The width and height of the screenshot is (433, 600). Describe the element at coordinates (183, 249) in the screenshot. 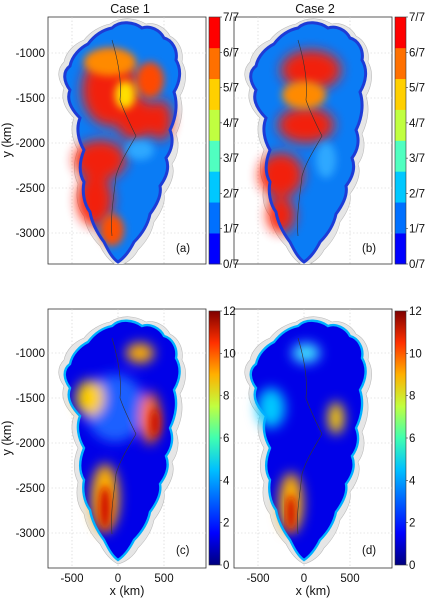

I see `panel-a-label: (a)` at that location.